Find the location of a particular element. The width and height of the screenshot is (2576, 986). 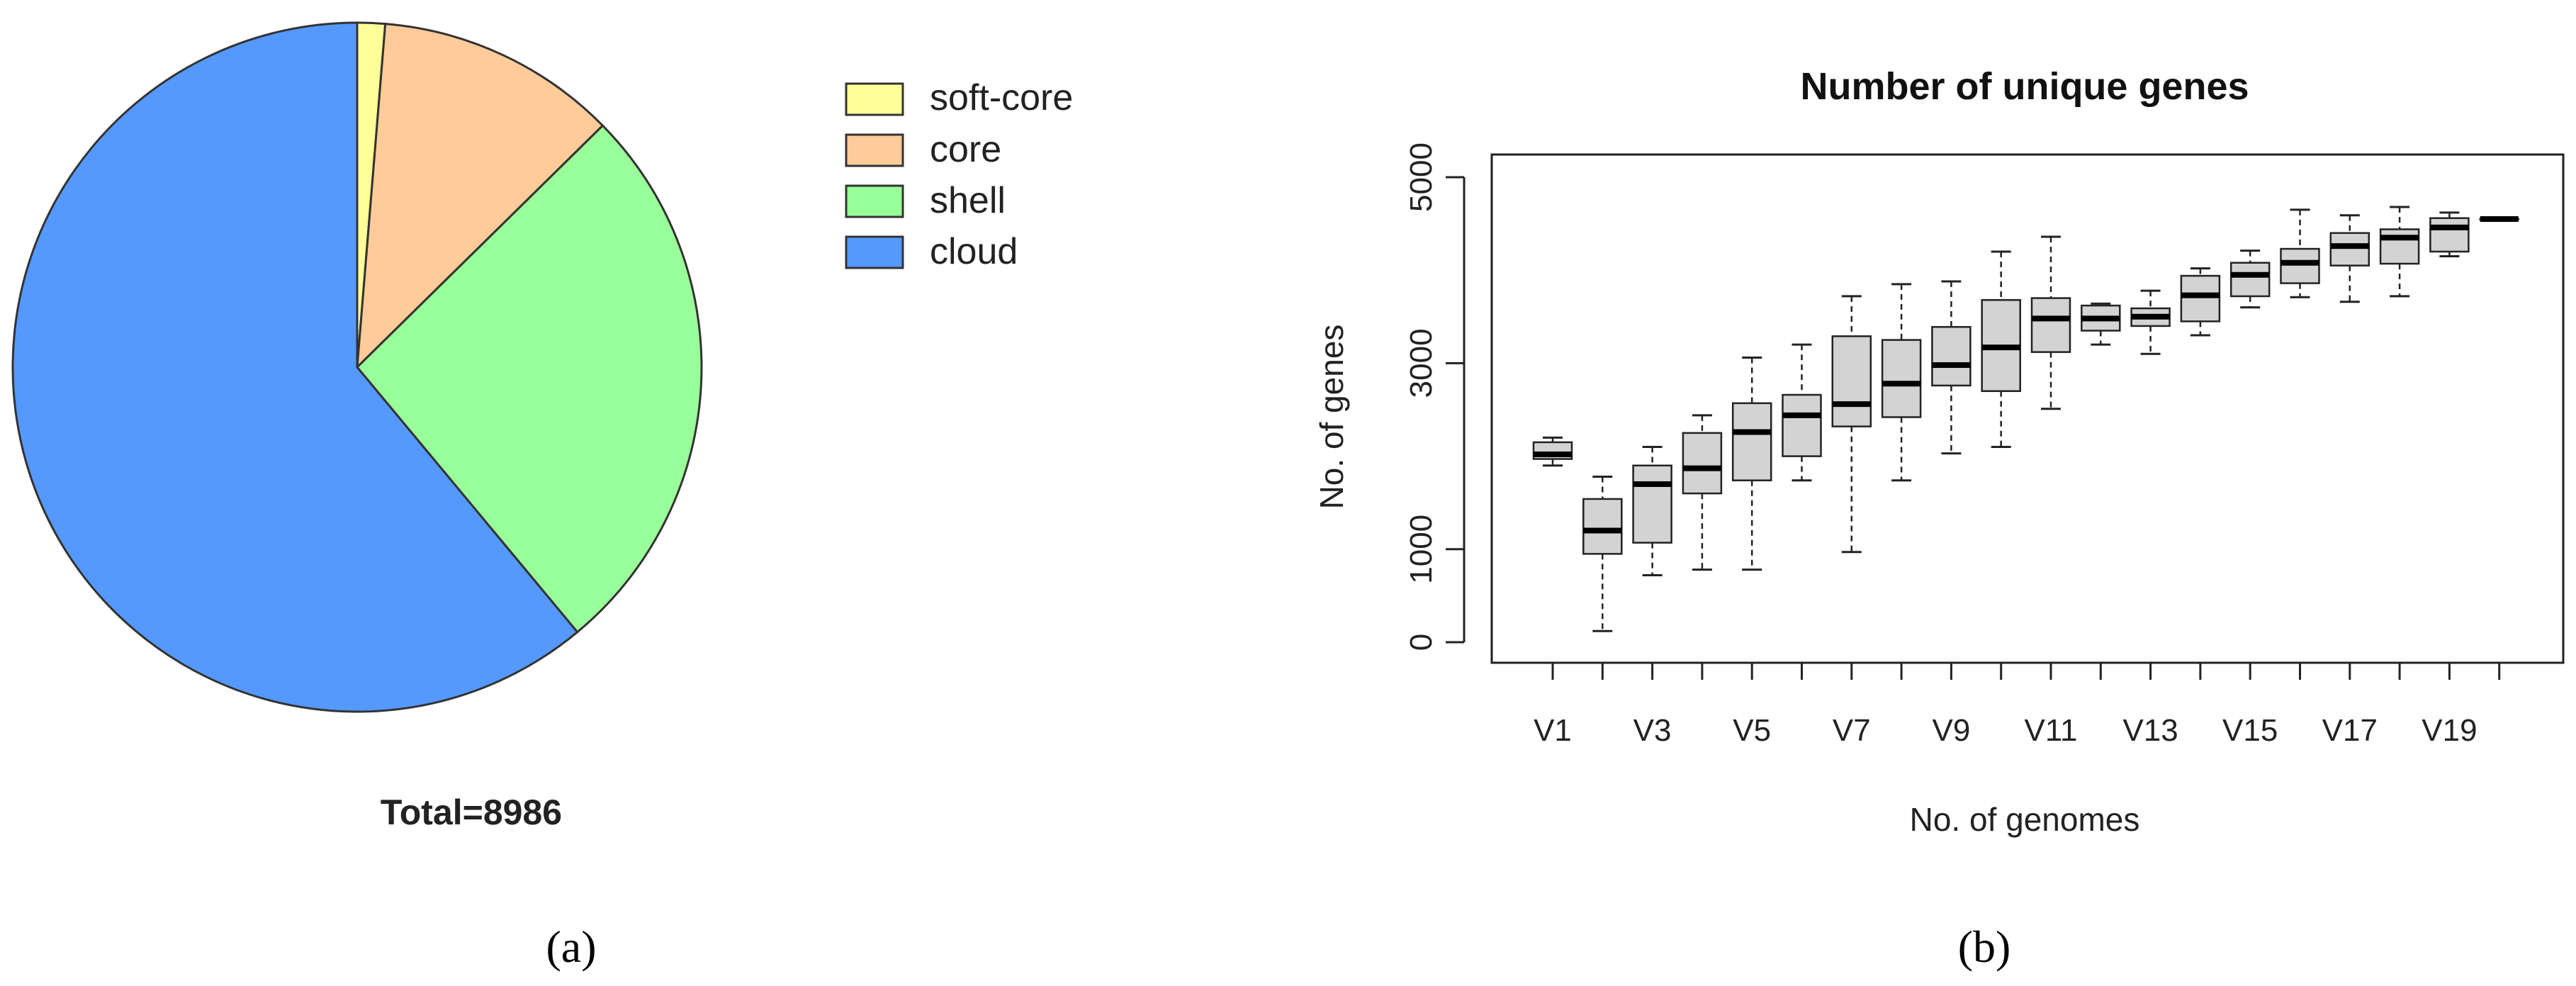

box-V19 is located at coordinates (2449, 235).